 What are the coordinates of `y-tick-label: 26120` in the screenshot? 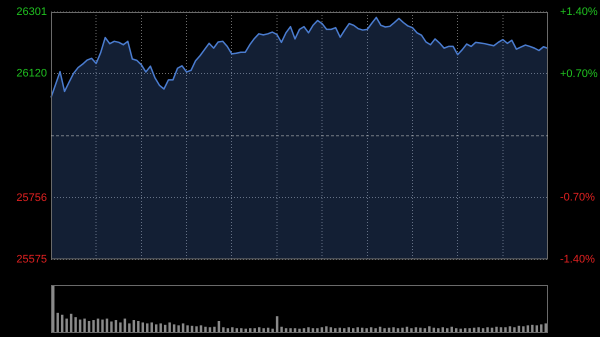 It's located at (31, 74).